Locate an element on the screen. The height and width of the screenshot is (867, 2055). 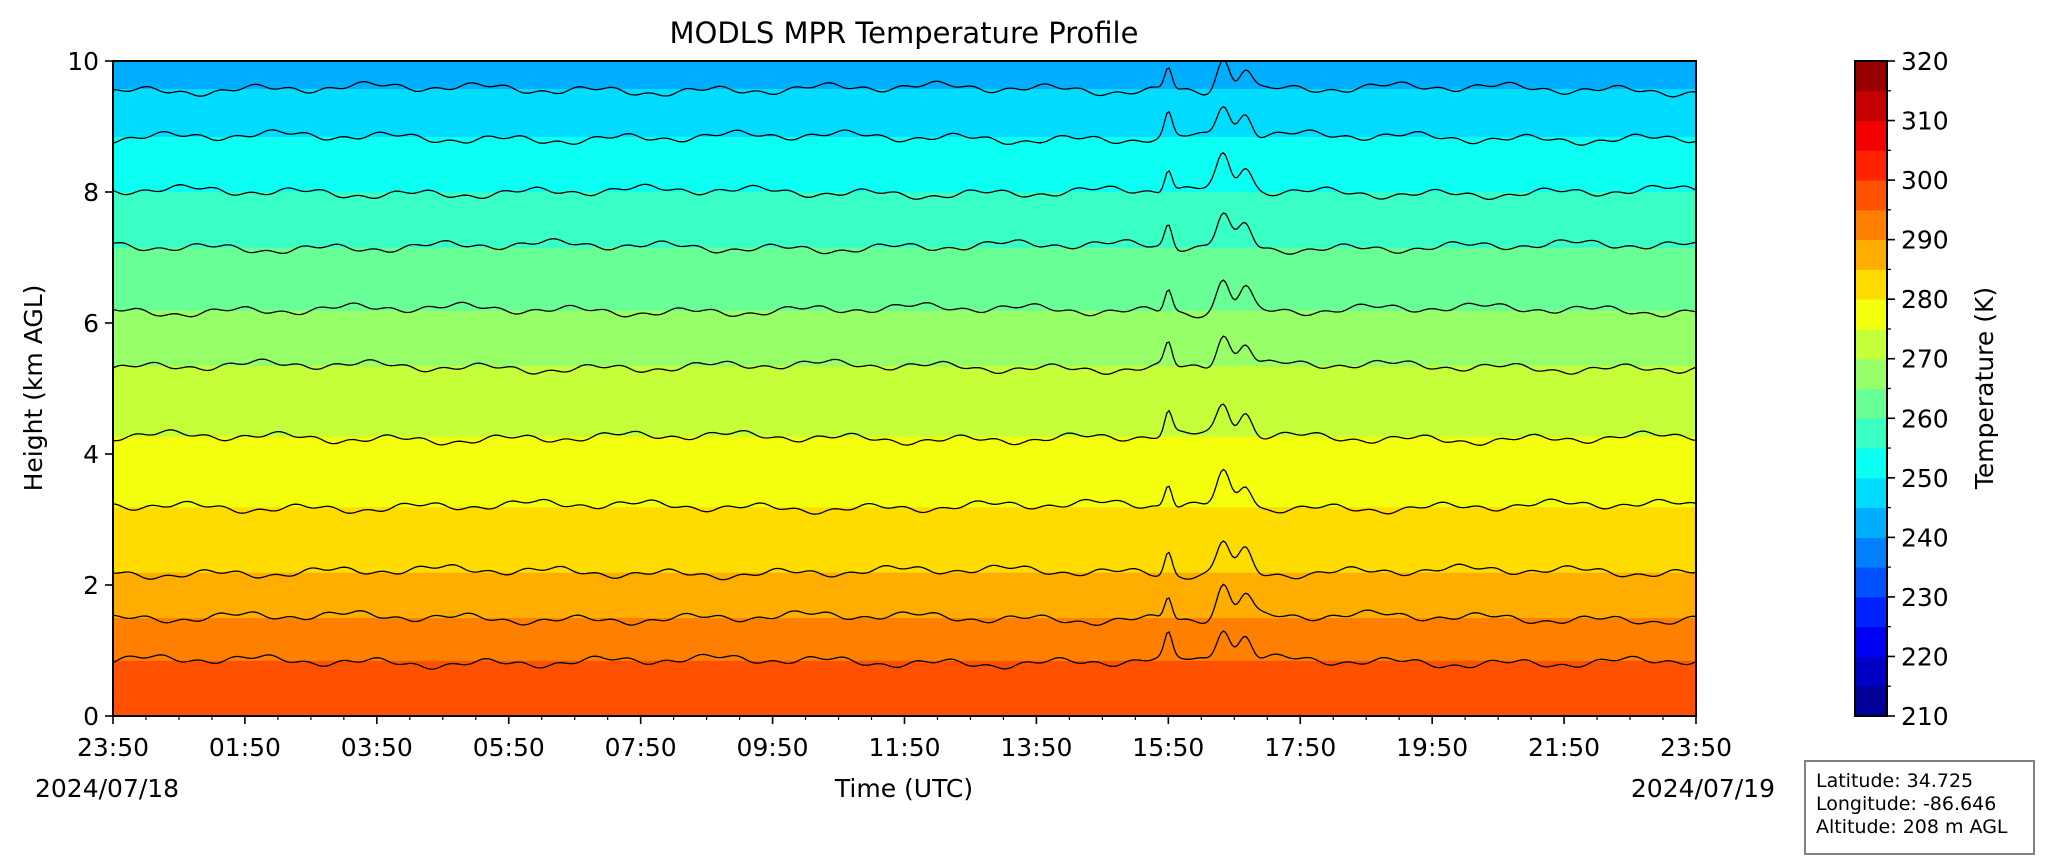
y-axis: 0 2 4 6 8 10 is located at coordinates (90, 389).